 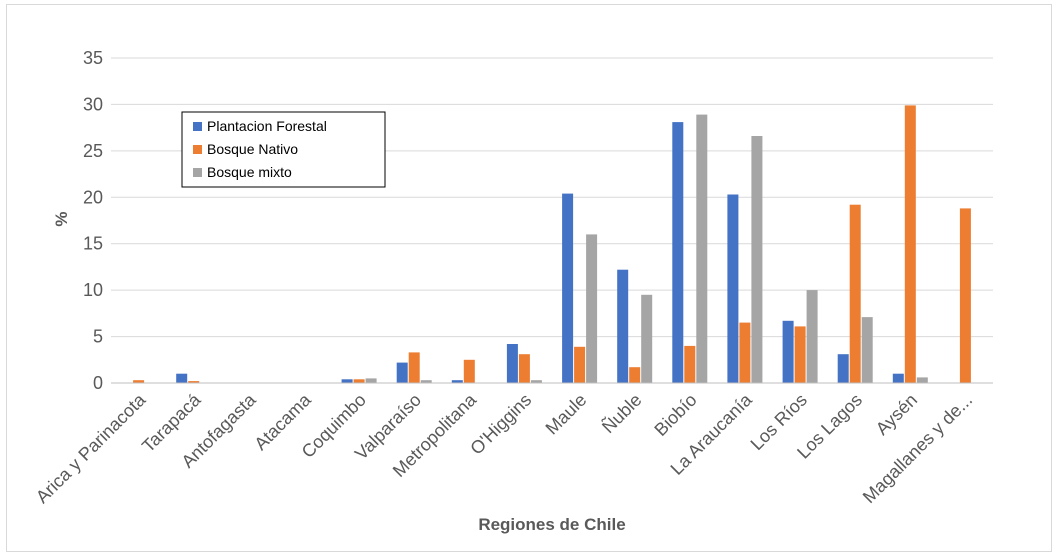 I want to click on x-tick-label: Arica y Parinacota, so click(x=91, y=448).